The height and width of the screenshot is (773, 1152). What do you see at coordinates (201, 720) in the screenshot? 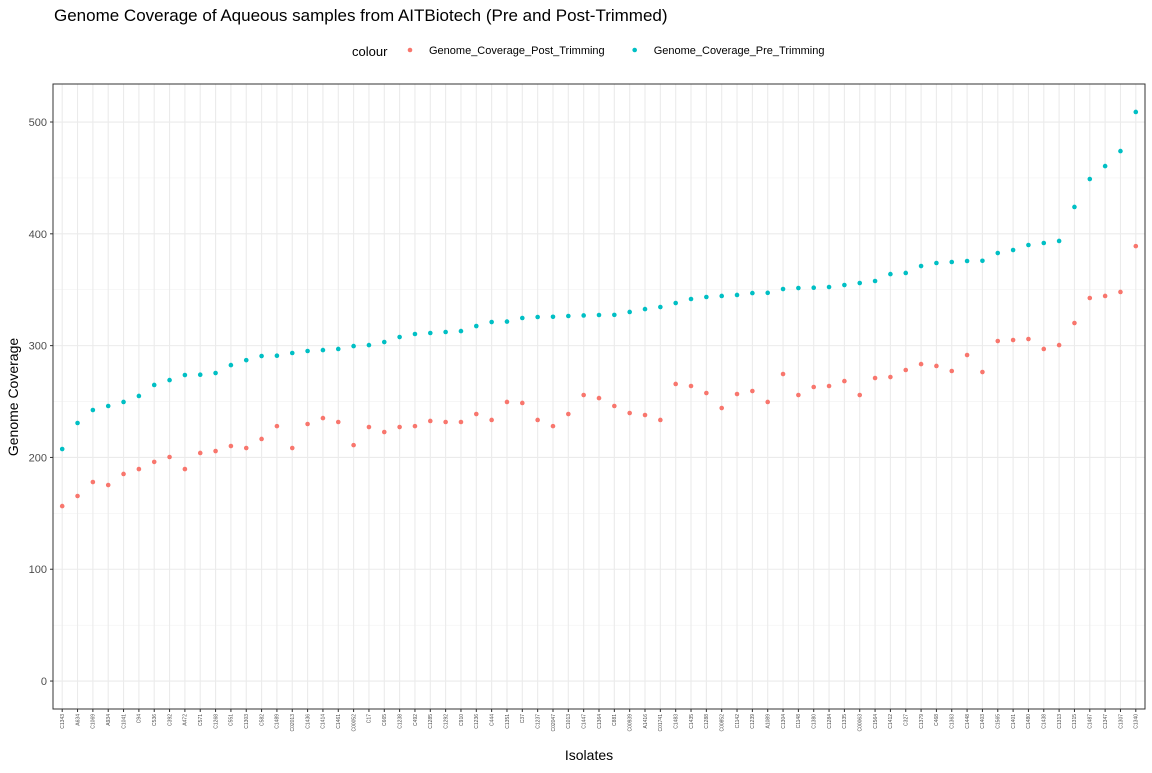
I see `x-tick-label: C571` at bounding box center [201, 720].